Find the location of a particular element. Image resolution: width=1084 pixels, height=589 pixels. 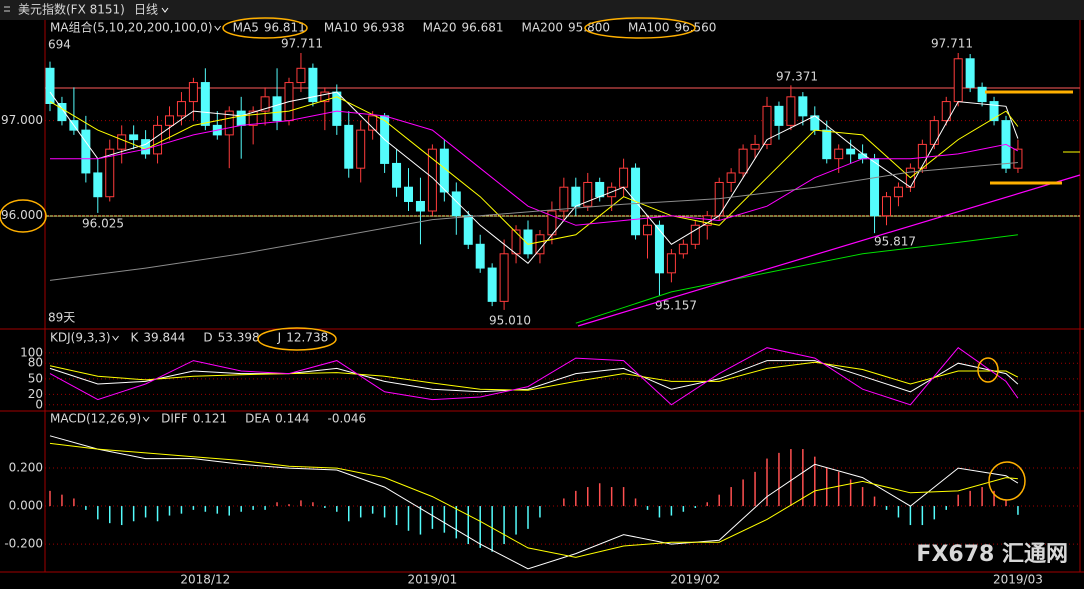

legend-value: 12.738 is located at coordinates (307, 338).